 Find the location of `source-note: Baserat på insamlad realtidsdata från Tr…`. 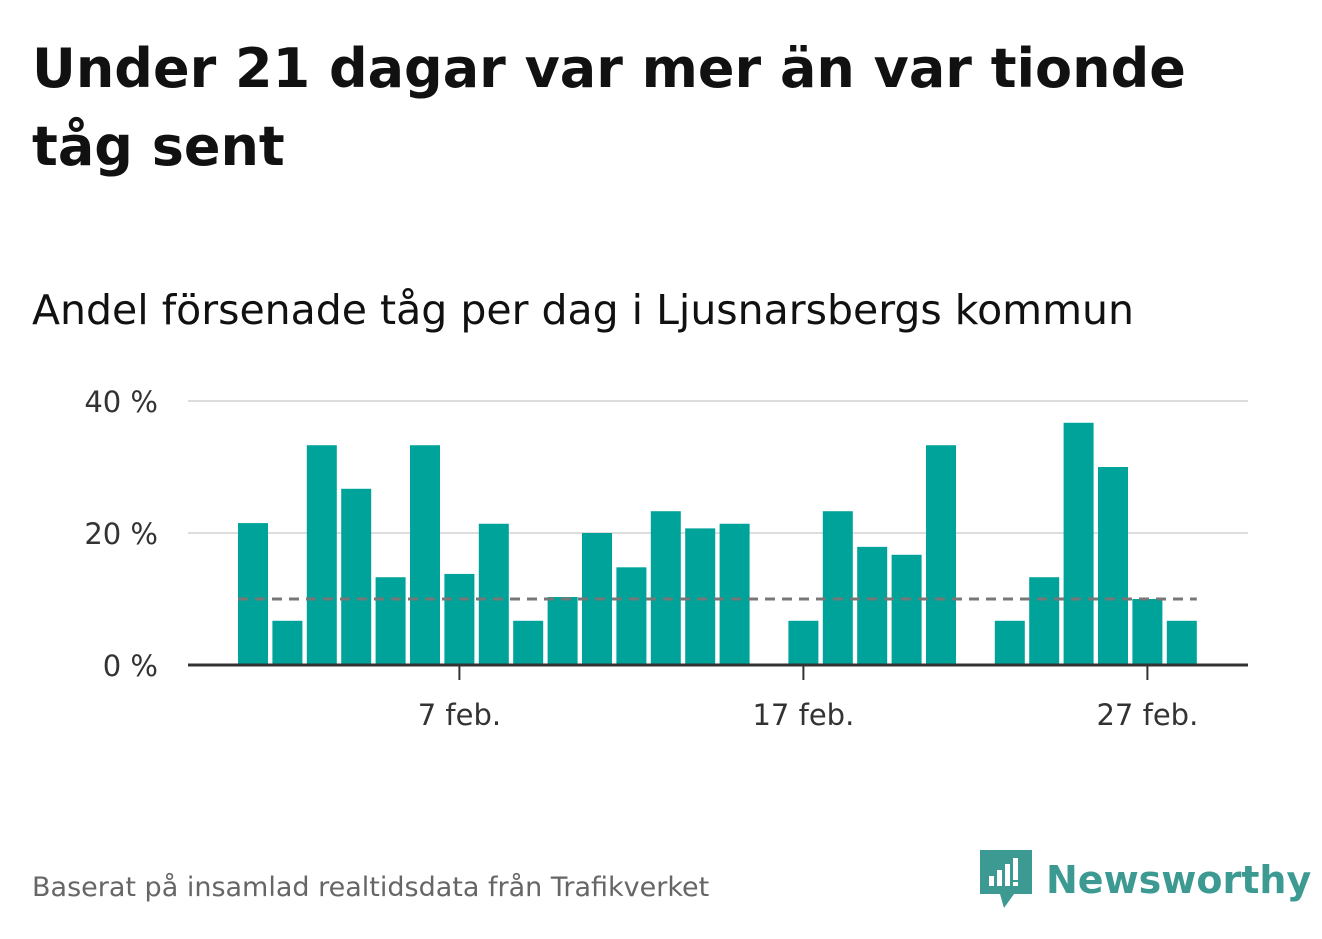

source-note: Baserat på insamlad realtidsdata från Tr… is located at coordinates (371, 887).